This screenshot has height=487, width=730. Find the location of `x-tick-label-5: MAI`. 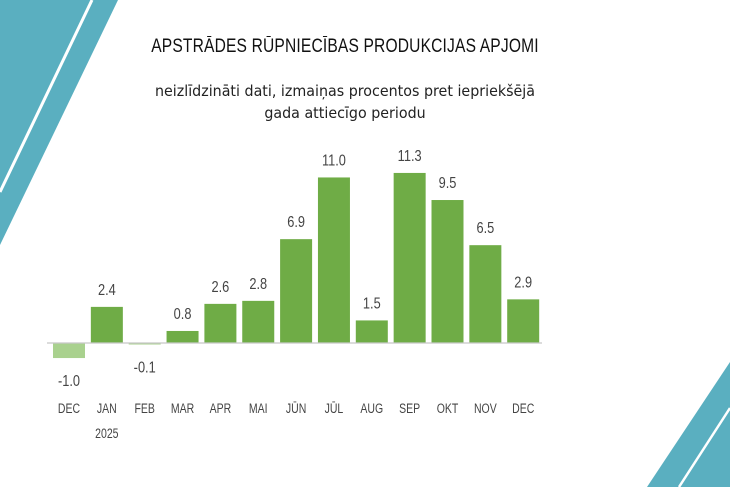

x-tick-label-5: MAI is located at coordinates (258, 409).